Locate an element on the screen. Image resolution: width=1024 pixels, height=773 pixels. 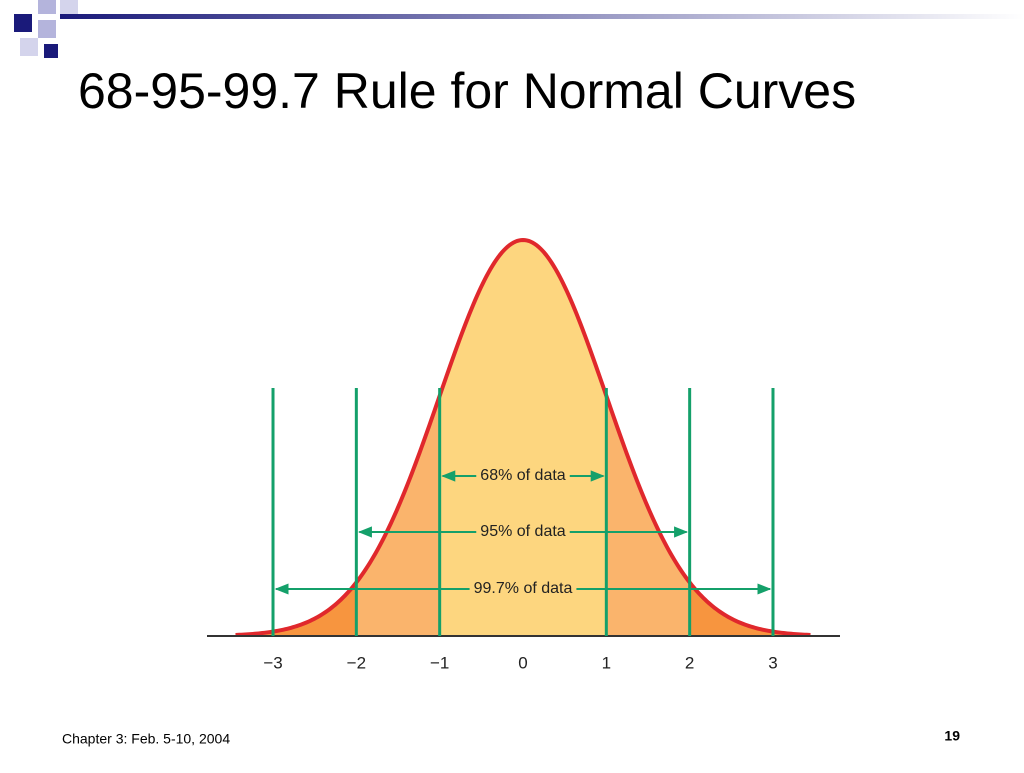
x-tick-label: 0 is located at coordinates (522, 662).